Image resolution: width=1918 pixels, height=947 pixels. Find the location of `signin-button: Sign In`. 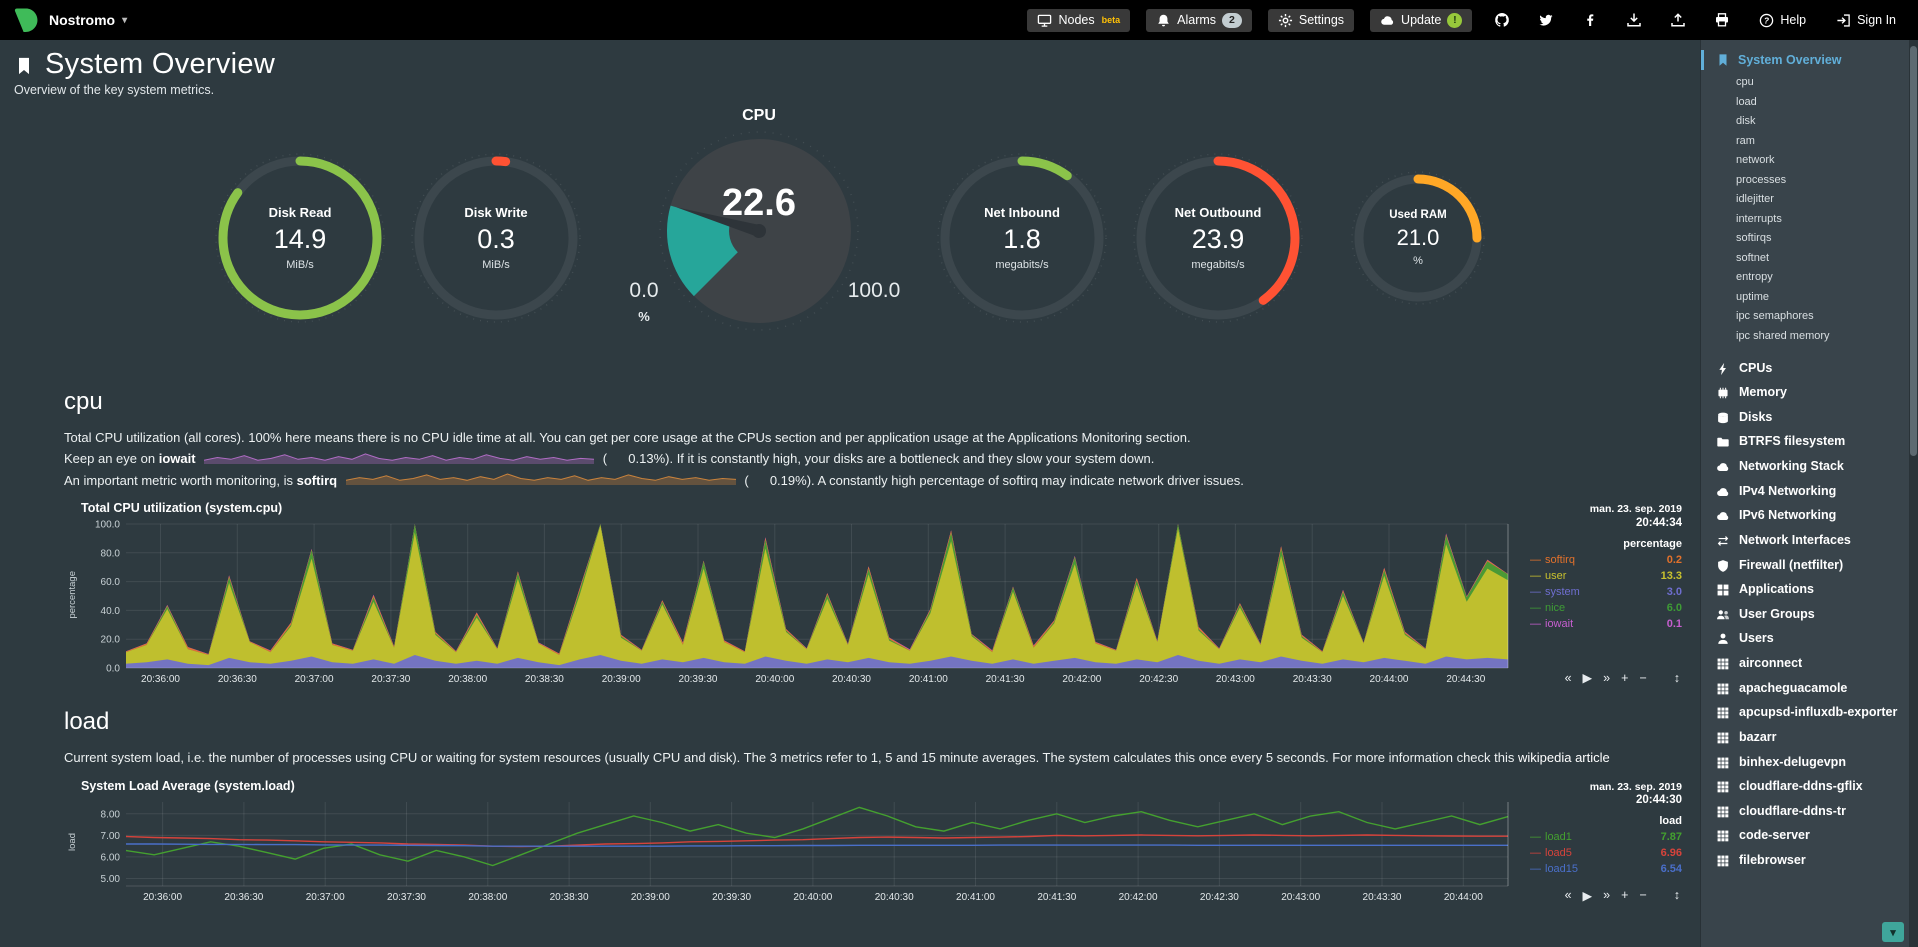

signin-button: Sign In is located at coordinates (1866, 20).